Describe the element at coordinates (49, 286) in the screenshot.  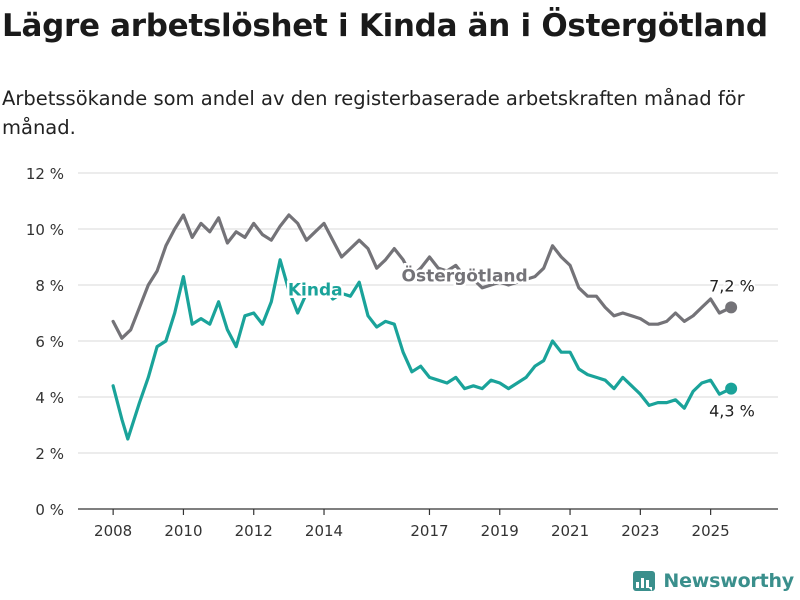
I see `y-tick-label: 8 %` at that location.